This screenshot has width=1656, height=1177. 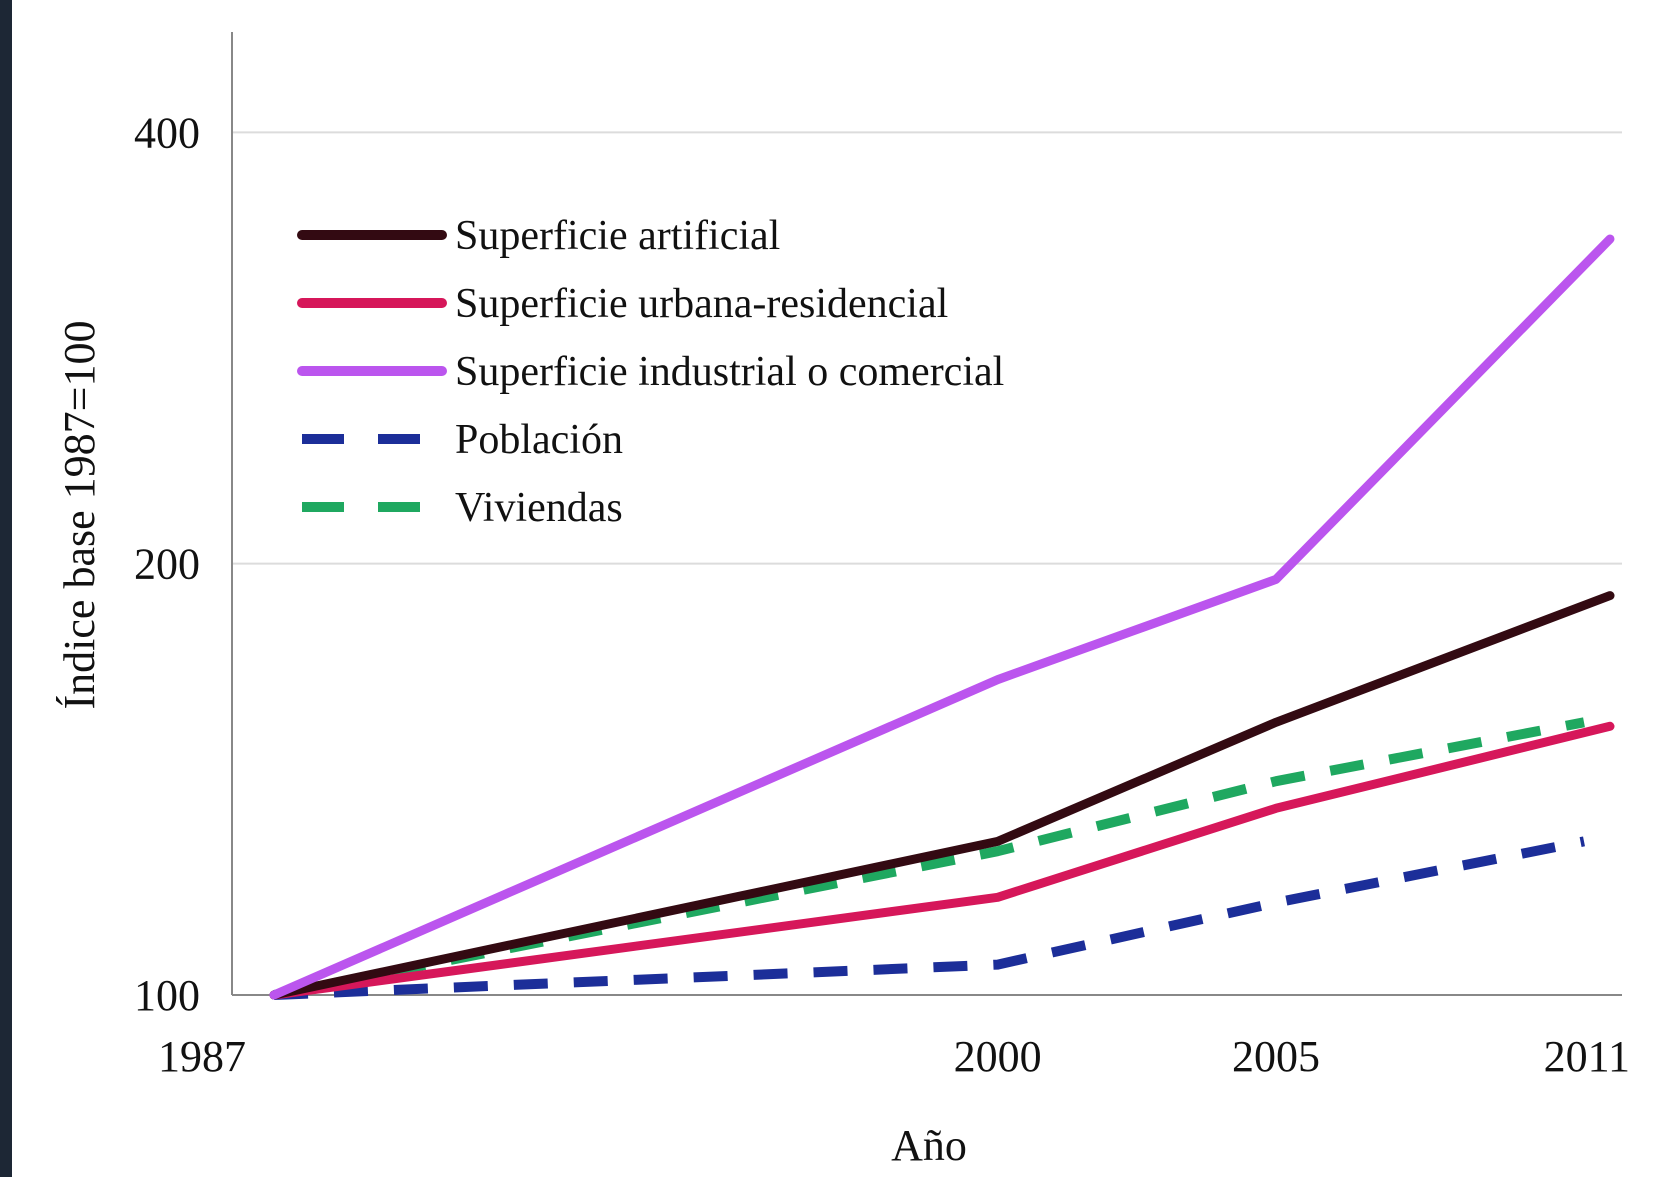 I want to click on x-tick-label: 2005, so click(x=1276, y=1056).